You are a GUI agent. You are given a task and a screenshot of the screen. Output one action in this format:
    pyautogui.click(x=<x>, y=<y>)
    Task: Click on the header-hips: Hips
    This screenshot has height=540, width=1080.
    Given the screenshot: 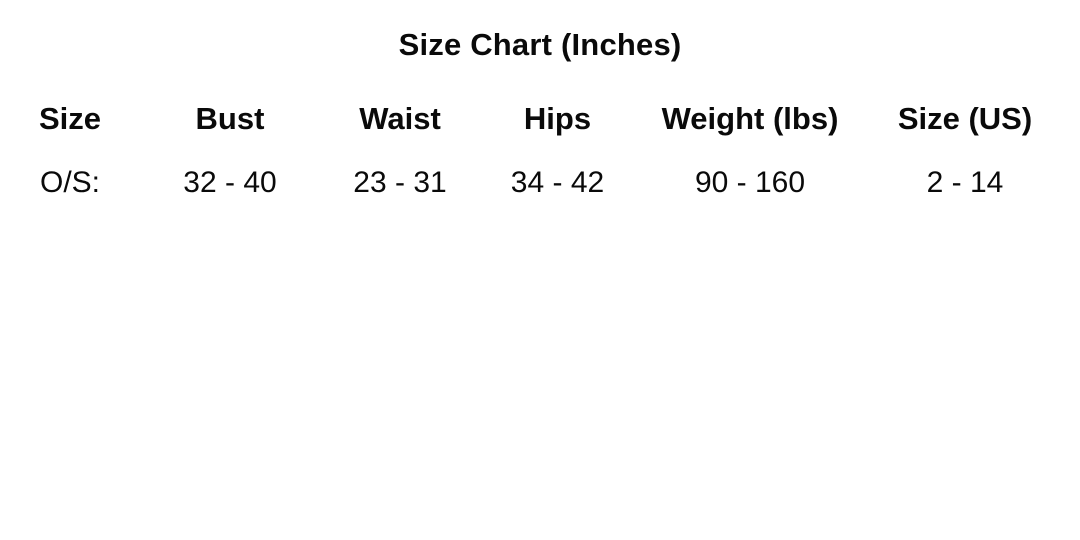 What is the action you would take?
    pyautogui.click(x=557, y=118)
    